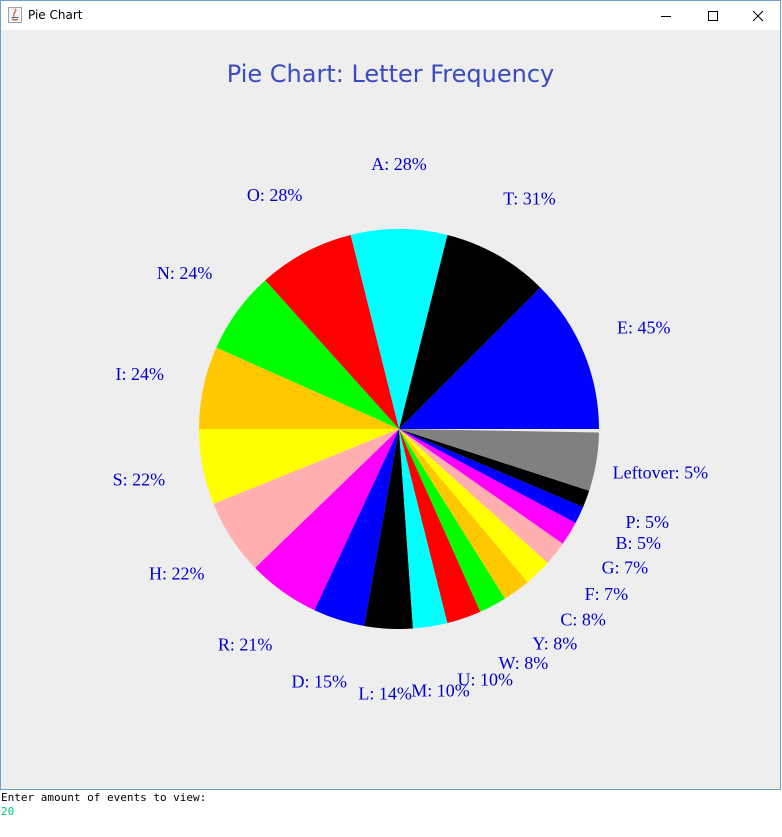 The width and height of the screenshot is (782, 837). I want to click on slice-label: L: 14%, so click(385, 694).